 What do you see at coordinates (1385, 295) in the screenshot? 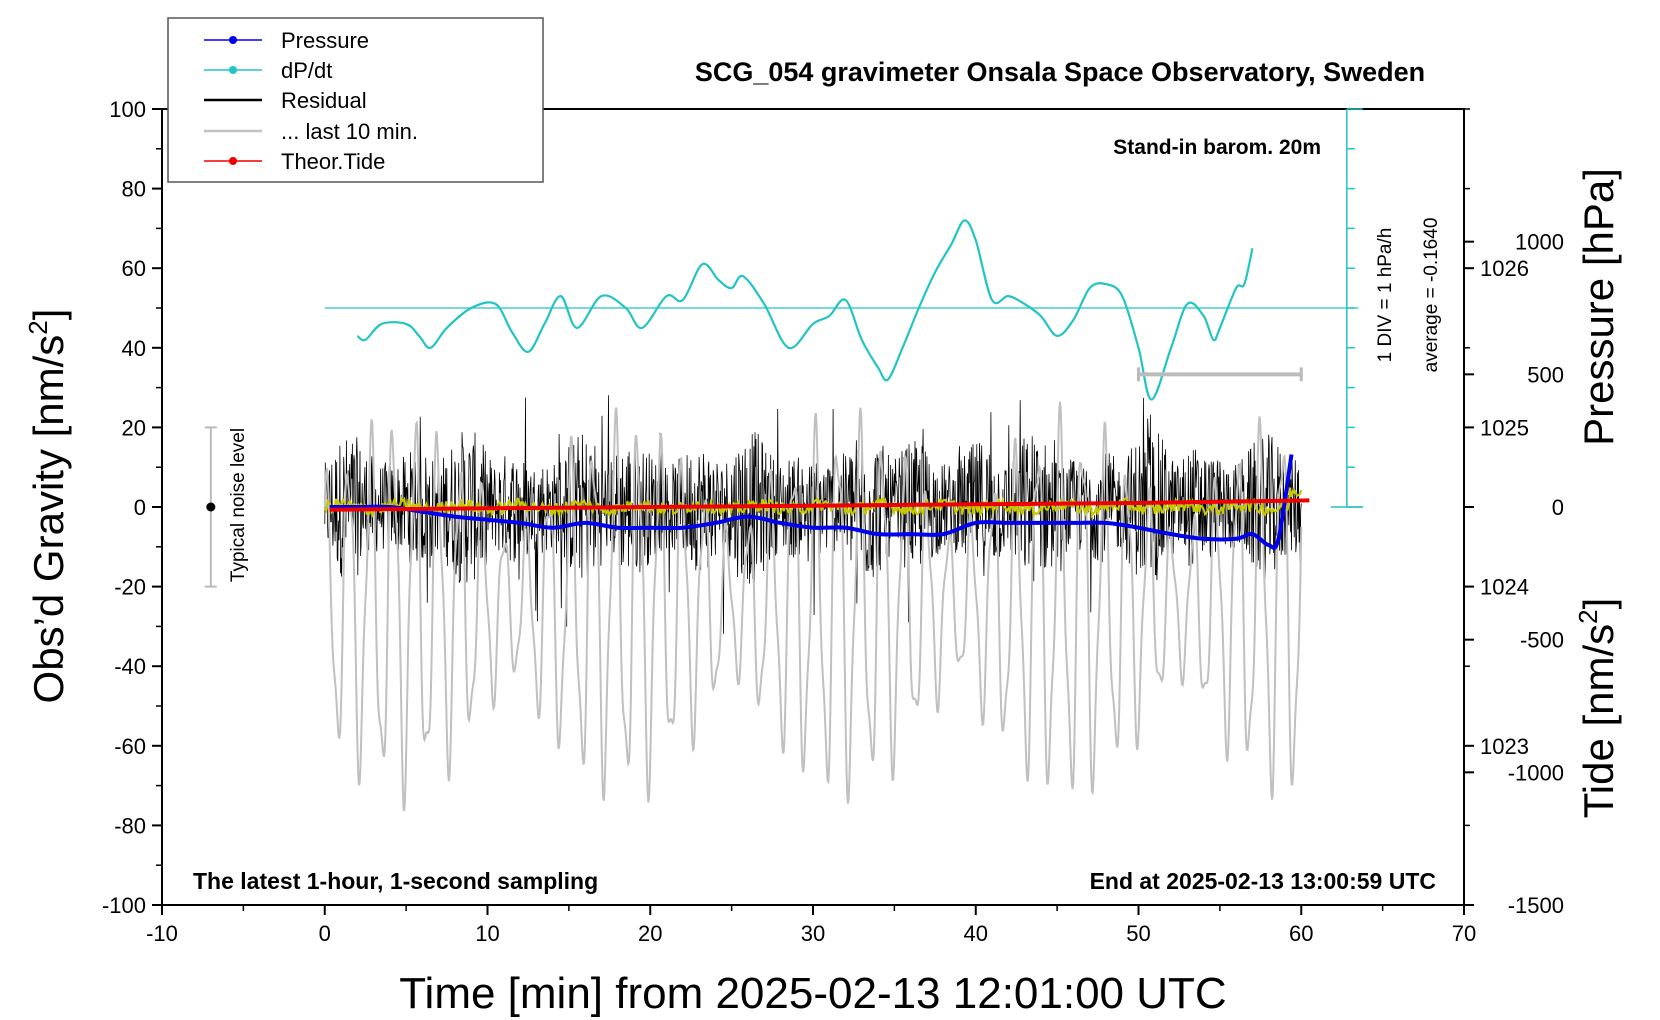
I see `dpdt-div-note: 1 DIV = 1 hPa/h` at bounding box center [1385, 295].